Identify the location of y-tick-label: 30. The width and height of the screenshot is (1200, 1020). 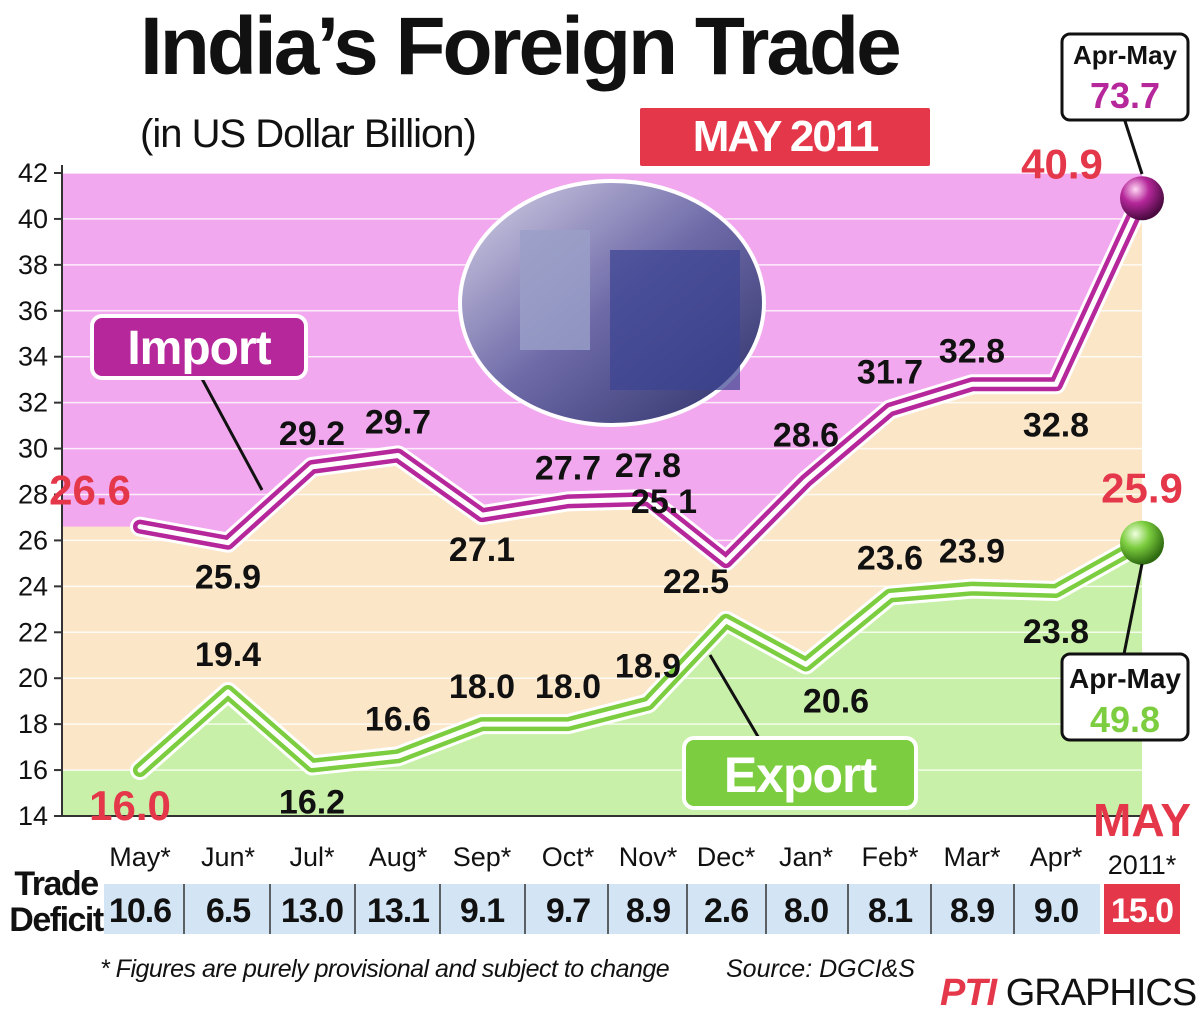
(33, 449).